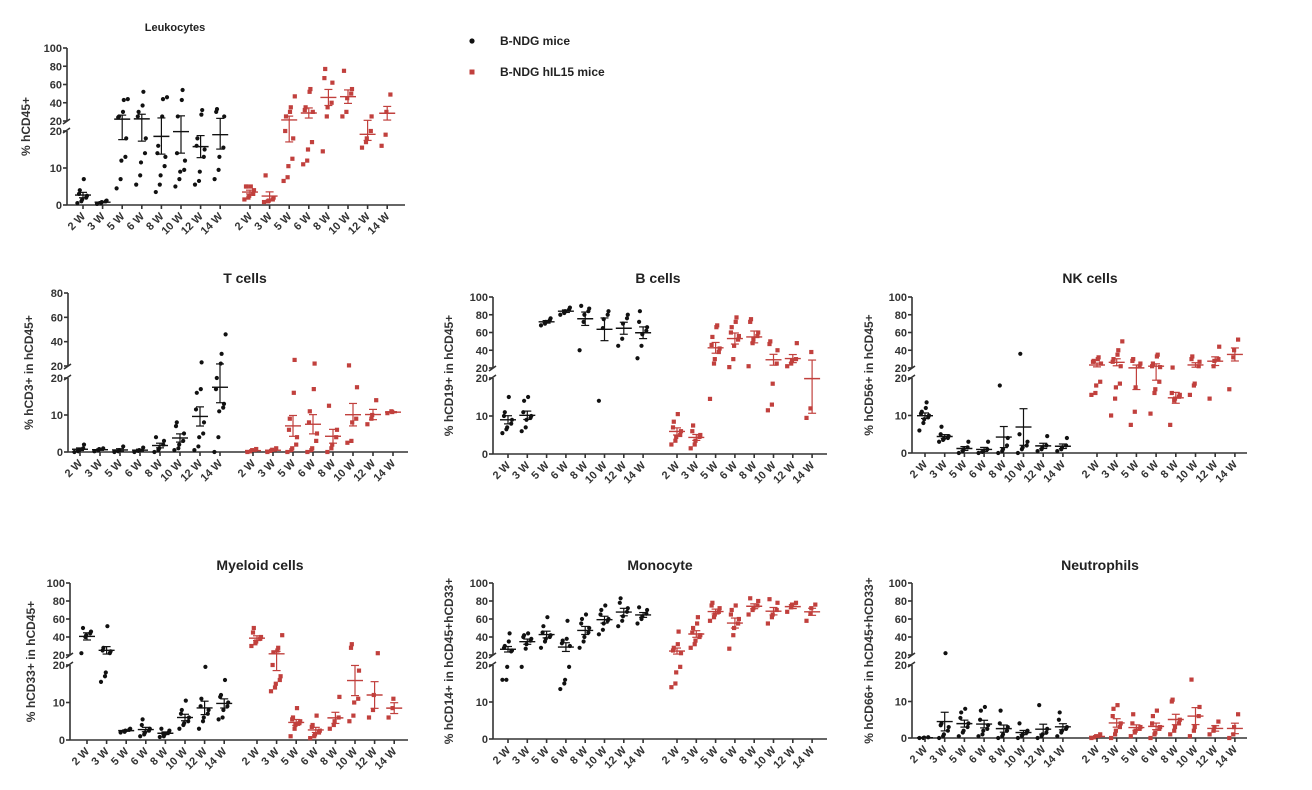 The height and width of the screenshot is (790, 1312). I want to click on y-axis-label: % hCD33+ in hCD45+, so click(31, 661).